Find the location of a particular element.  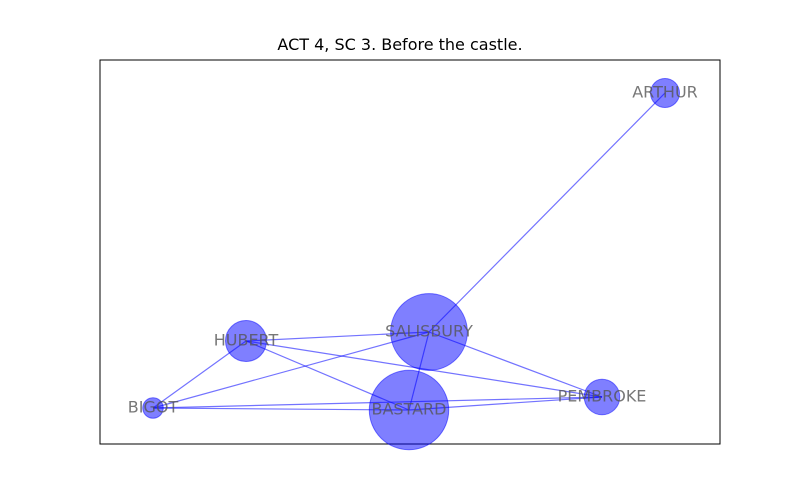

node-label-salisbury: SALISBURY is located at coordinates (429, 331).